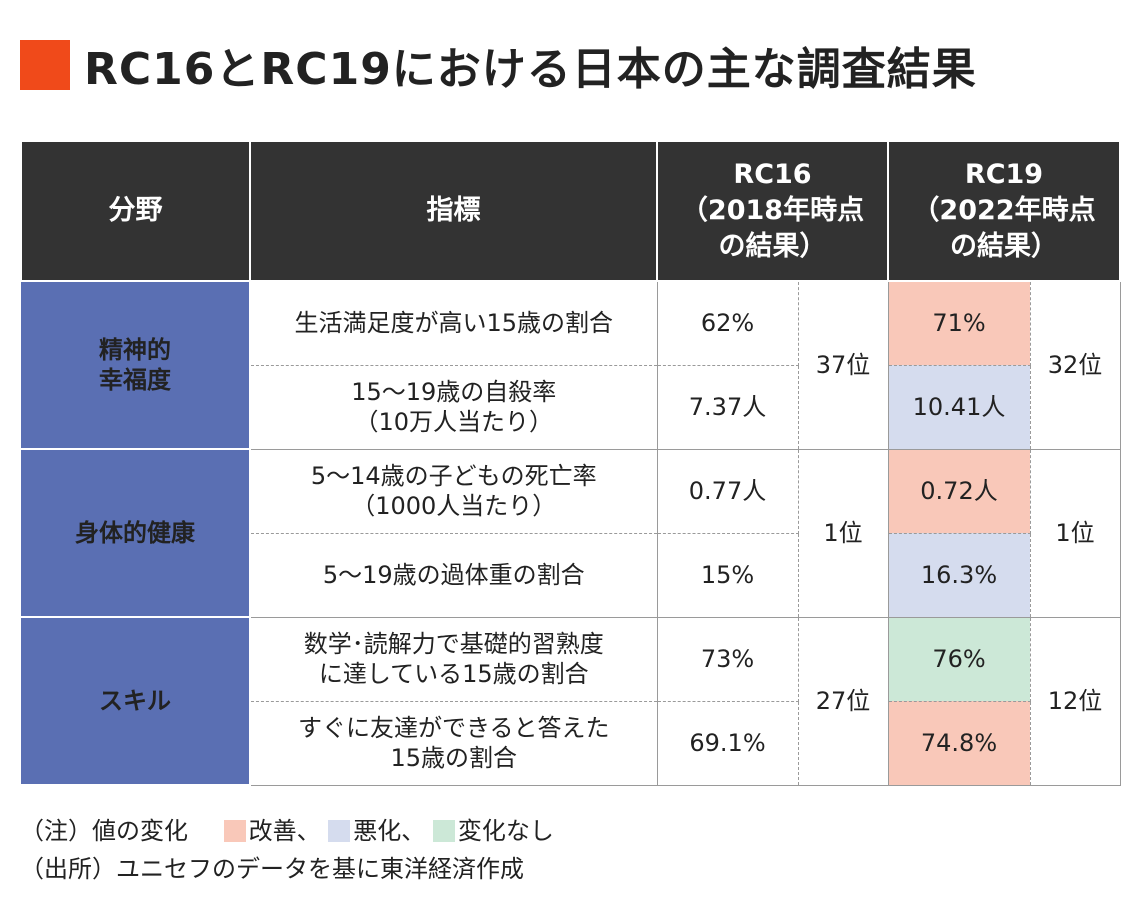 The width and height of the screenshot is (1140, 910). What do you see at coordinates (284, 831) in the screenshot?
I see `legend-label-improve: 改善、` at bounding box center [284, 831].